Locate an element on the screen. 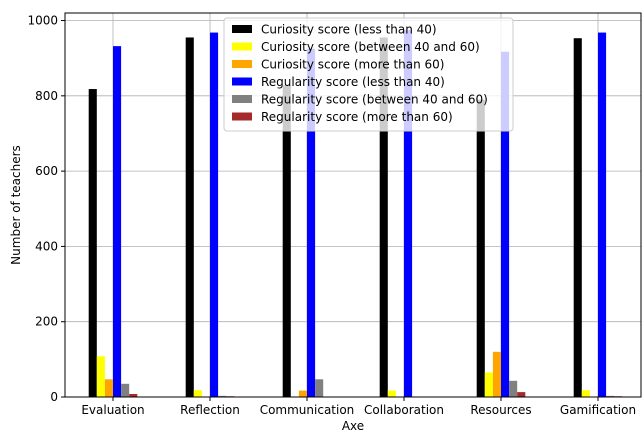 The width and height of the screenshot is (642, 431). y-tick-label: 600 is located at coordinates (46, 171).